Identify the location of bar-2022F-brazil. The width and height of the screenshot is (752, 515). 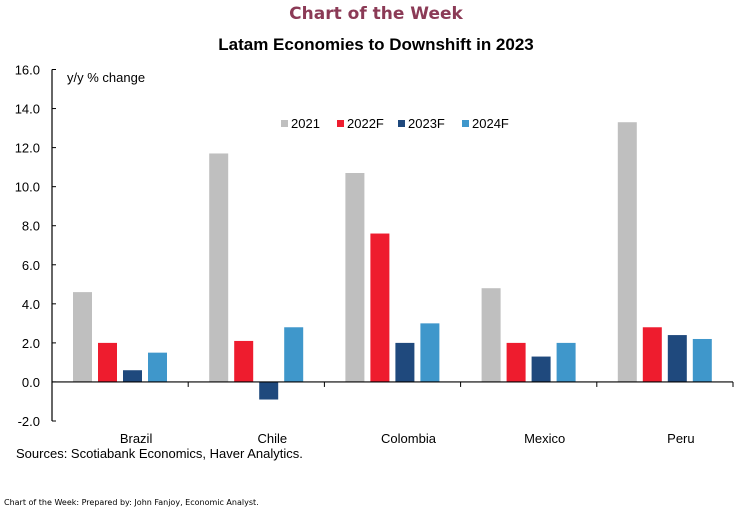
(107, 362).